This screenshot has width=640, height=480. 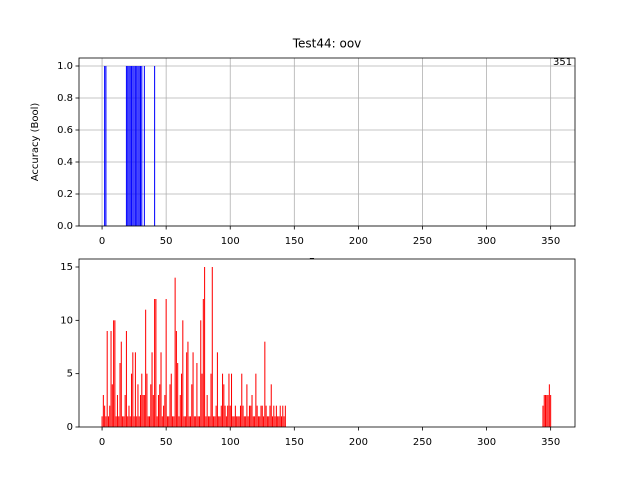 I want to click on x-tick-label: 100, so click(x=230, y=442).